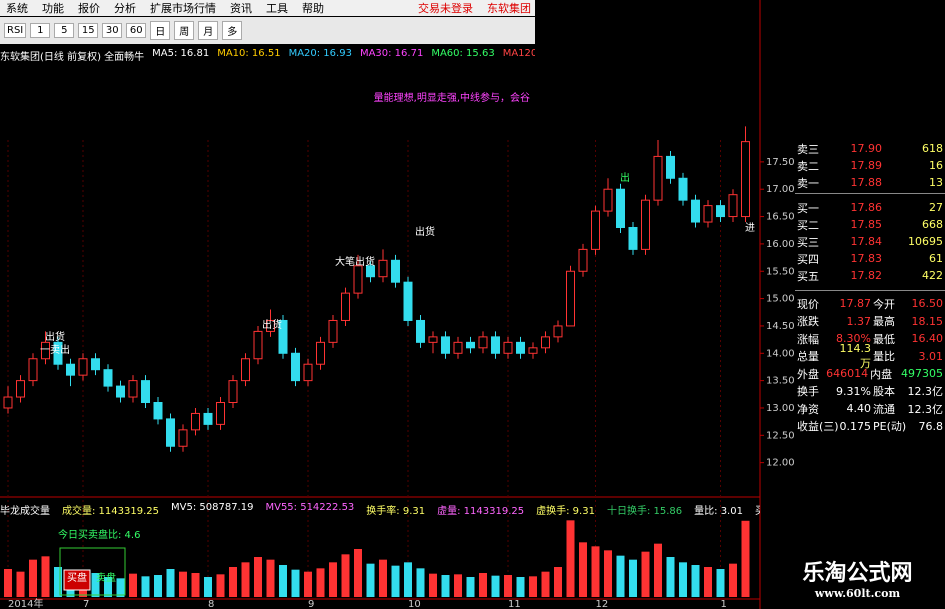  What do you see at coordinates (160, 30) in the screenshot?
I see `tool-button: 日` at bounding box center [160, 30].